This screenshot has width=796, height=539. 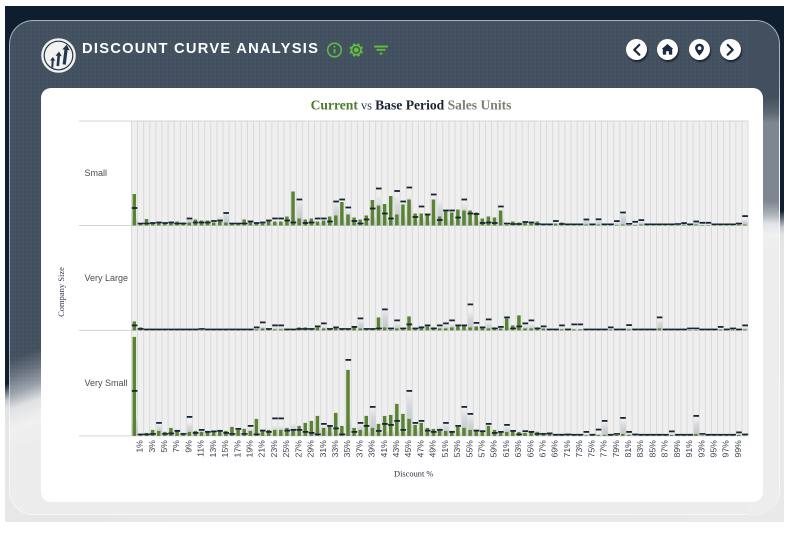 I want to click on svg-text: 41%, so click(x=384, y=449).